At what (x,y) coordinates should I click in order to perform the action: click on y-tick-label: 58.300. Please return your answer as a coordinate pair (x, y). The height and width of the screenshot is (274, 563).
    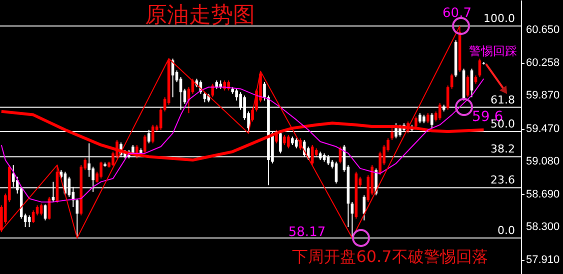
    Looking at the image, I should click on (543, 227).